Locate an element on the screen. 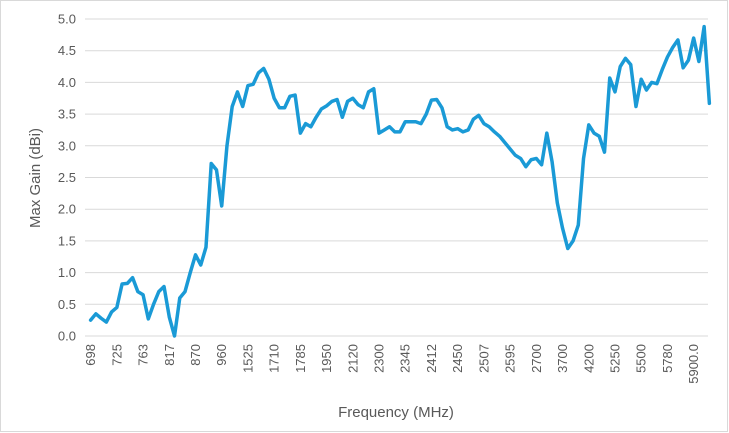 The image size is (729, 433). y-tick-label: 4.5 is located at coordinates (67, 50).